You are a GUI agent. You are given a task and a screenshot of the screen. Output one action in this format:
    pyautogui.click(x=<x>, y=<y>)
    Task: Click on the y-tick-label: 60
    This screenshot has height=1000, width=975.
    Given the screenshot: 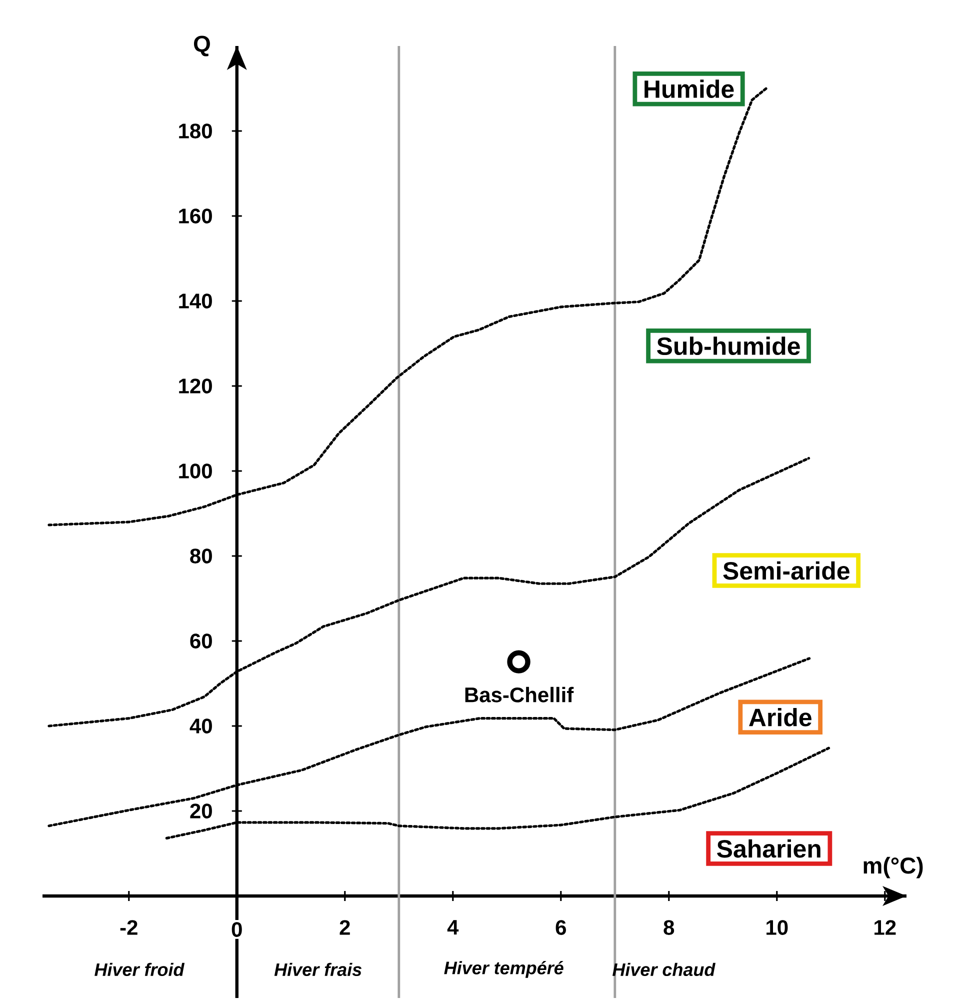 What is the action you would take?
    pyautogui.click(x=201, y=641)
    